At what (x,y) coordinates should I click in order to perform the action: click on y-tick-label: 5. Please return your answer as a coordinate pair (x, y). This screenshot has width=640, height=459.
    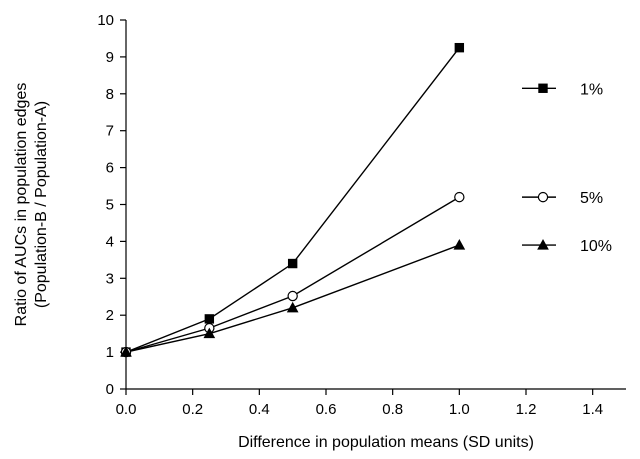
    Looking at the image, I should click on (110, 205).